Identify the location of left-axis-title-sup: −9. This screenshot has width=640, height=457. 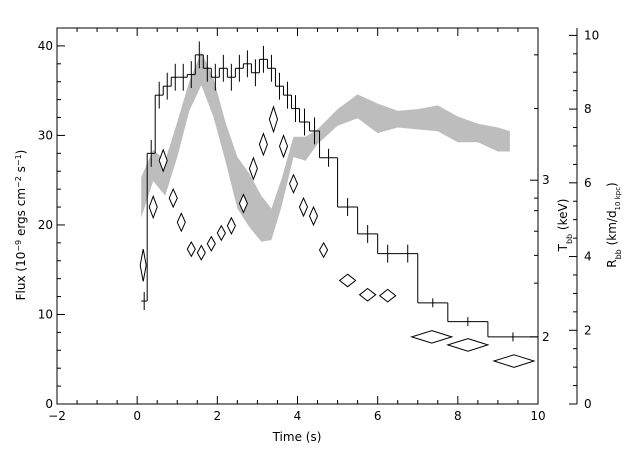
(18, 246).